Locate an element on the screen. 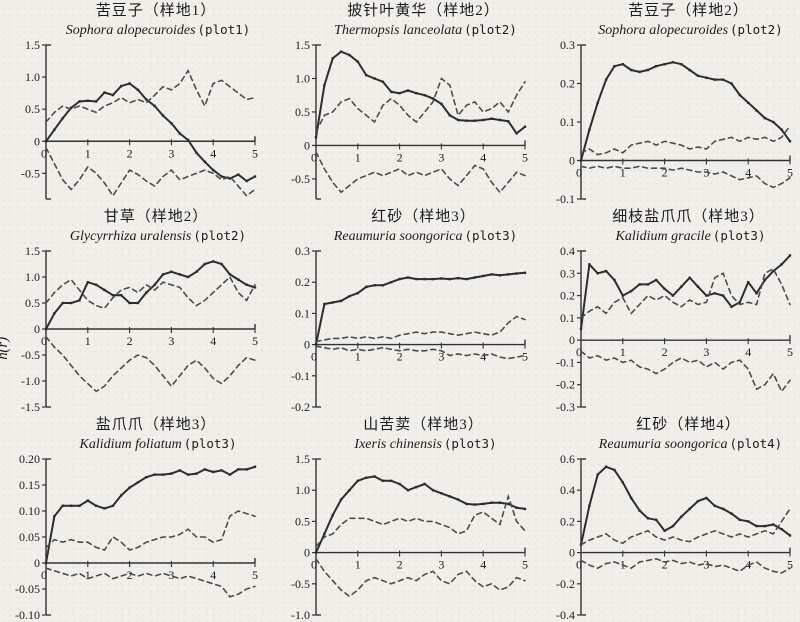 The image size is (800, 622). svg-text: 0.10 is located at coordinates (29, 511).